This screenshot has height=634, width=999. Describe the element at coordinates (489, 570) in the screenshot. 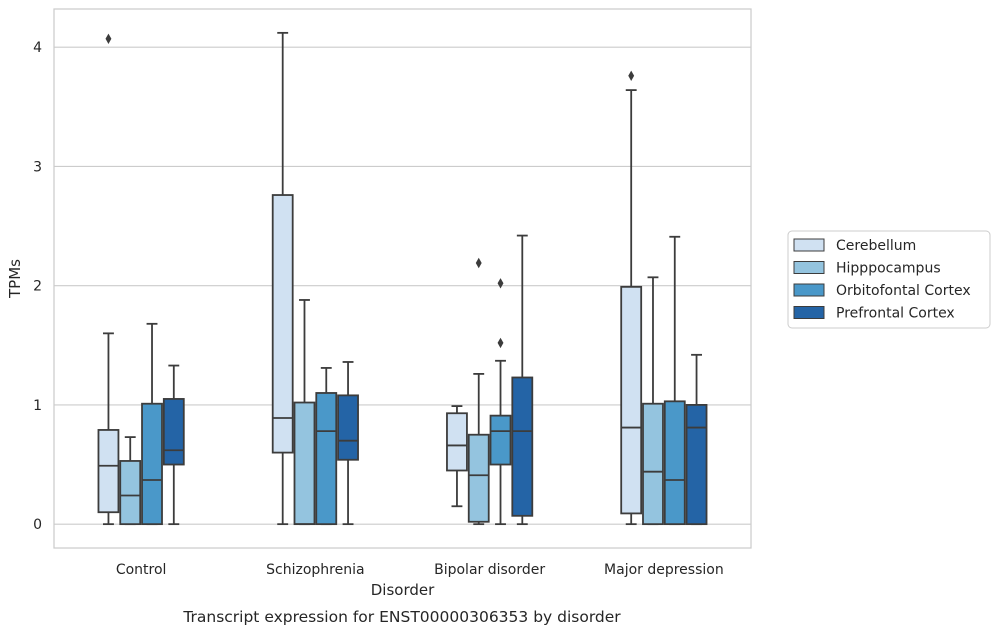

I see `x-tick-label: Bipolar disorder` at that location.